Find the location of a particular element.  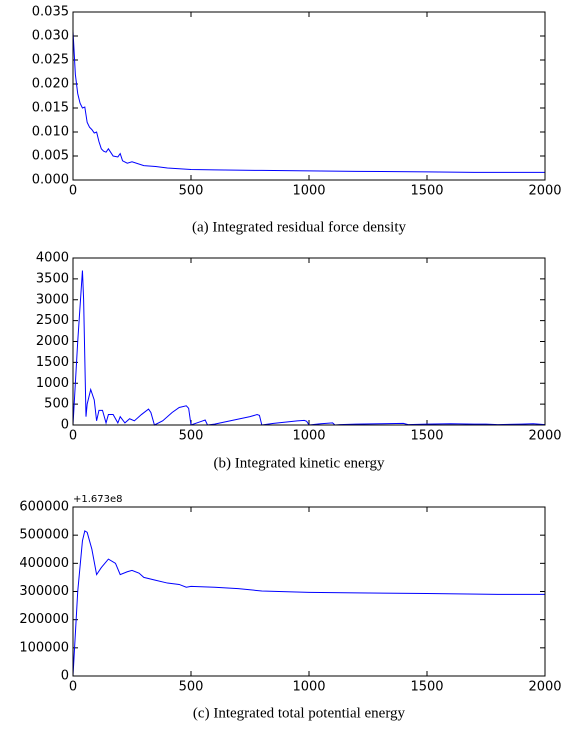

y-tick-label: 100000 is located at coordinates (44, 647).